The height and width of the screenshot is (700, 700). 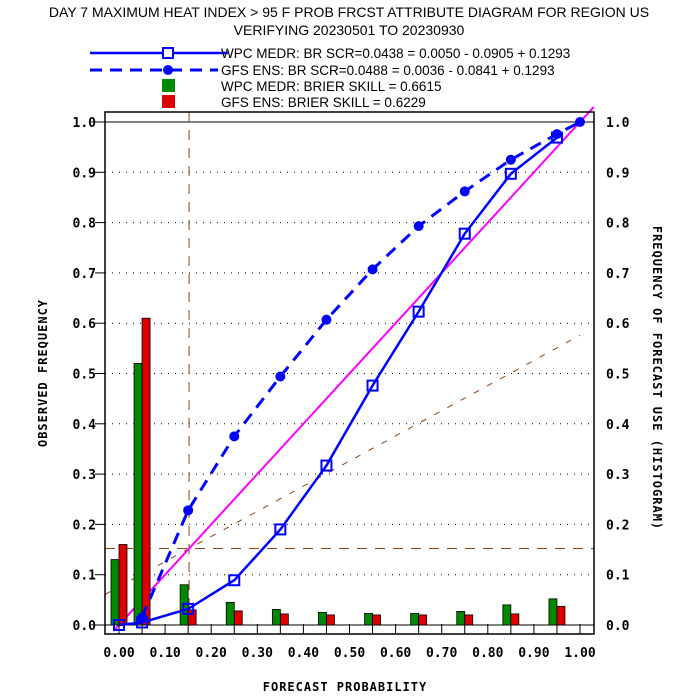 I want to click on x-tick-label: 0.60, so click(x=395, y=653).